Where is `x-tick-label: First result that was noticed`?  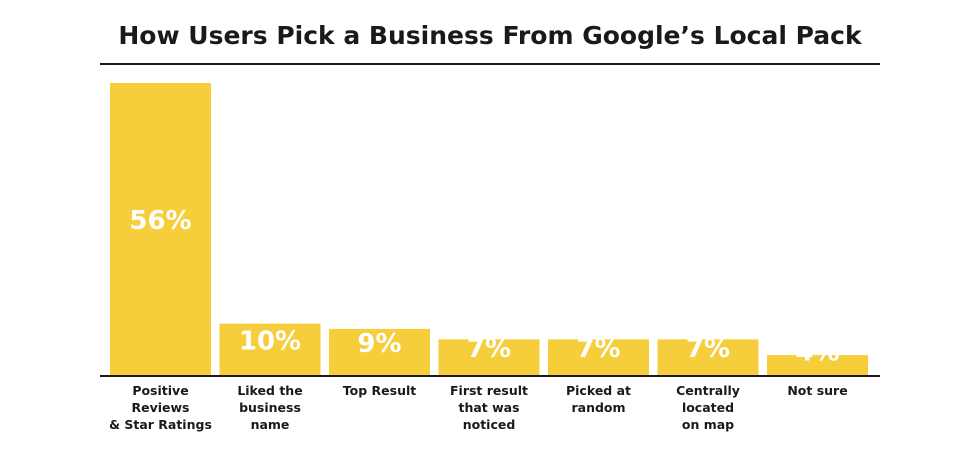
x-tick-label: First result that was noticed is located at coordinates (489, 407).